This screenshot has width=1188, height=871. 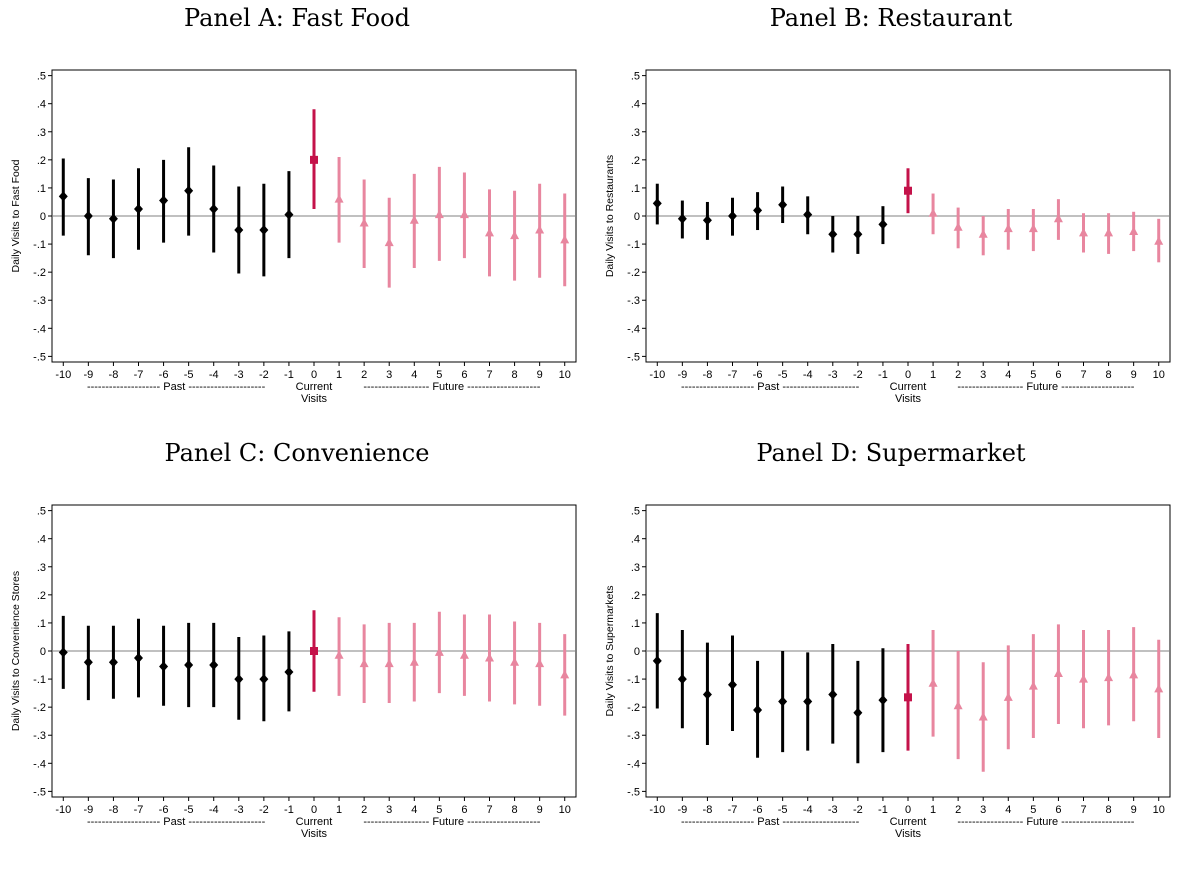 I want to click on y-axis-label: Daily Visits to Convenience Stores, so click(x=16, y=651).